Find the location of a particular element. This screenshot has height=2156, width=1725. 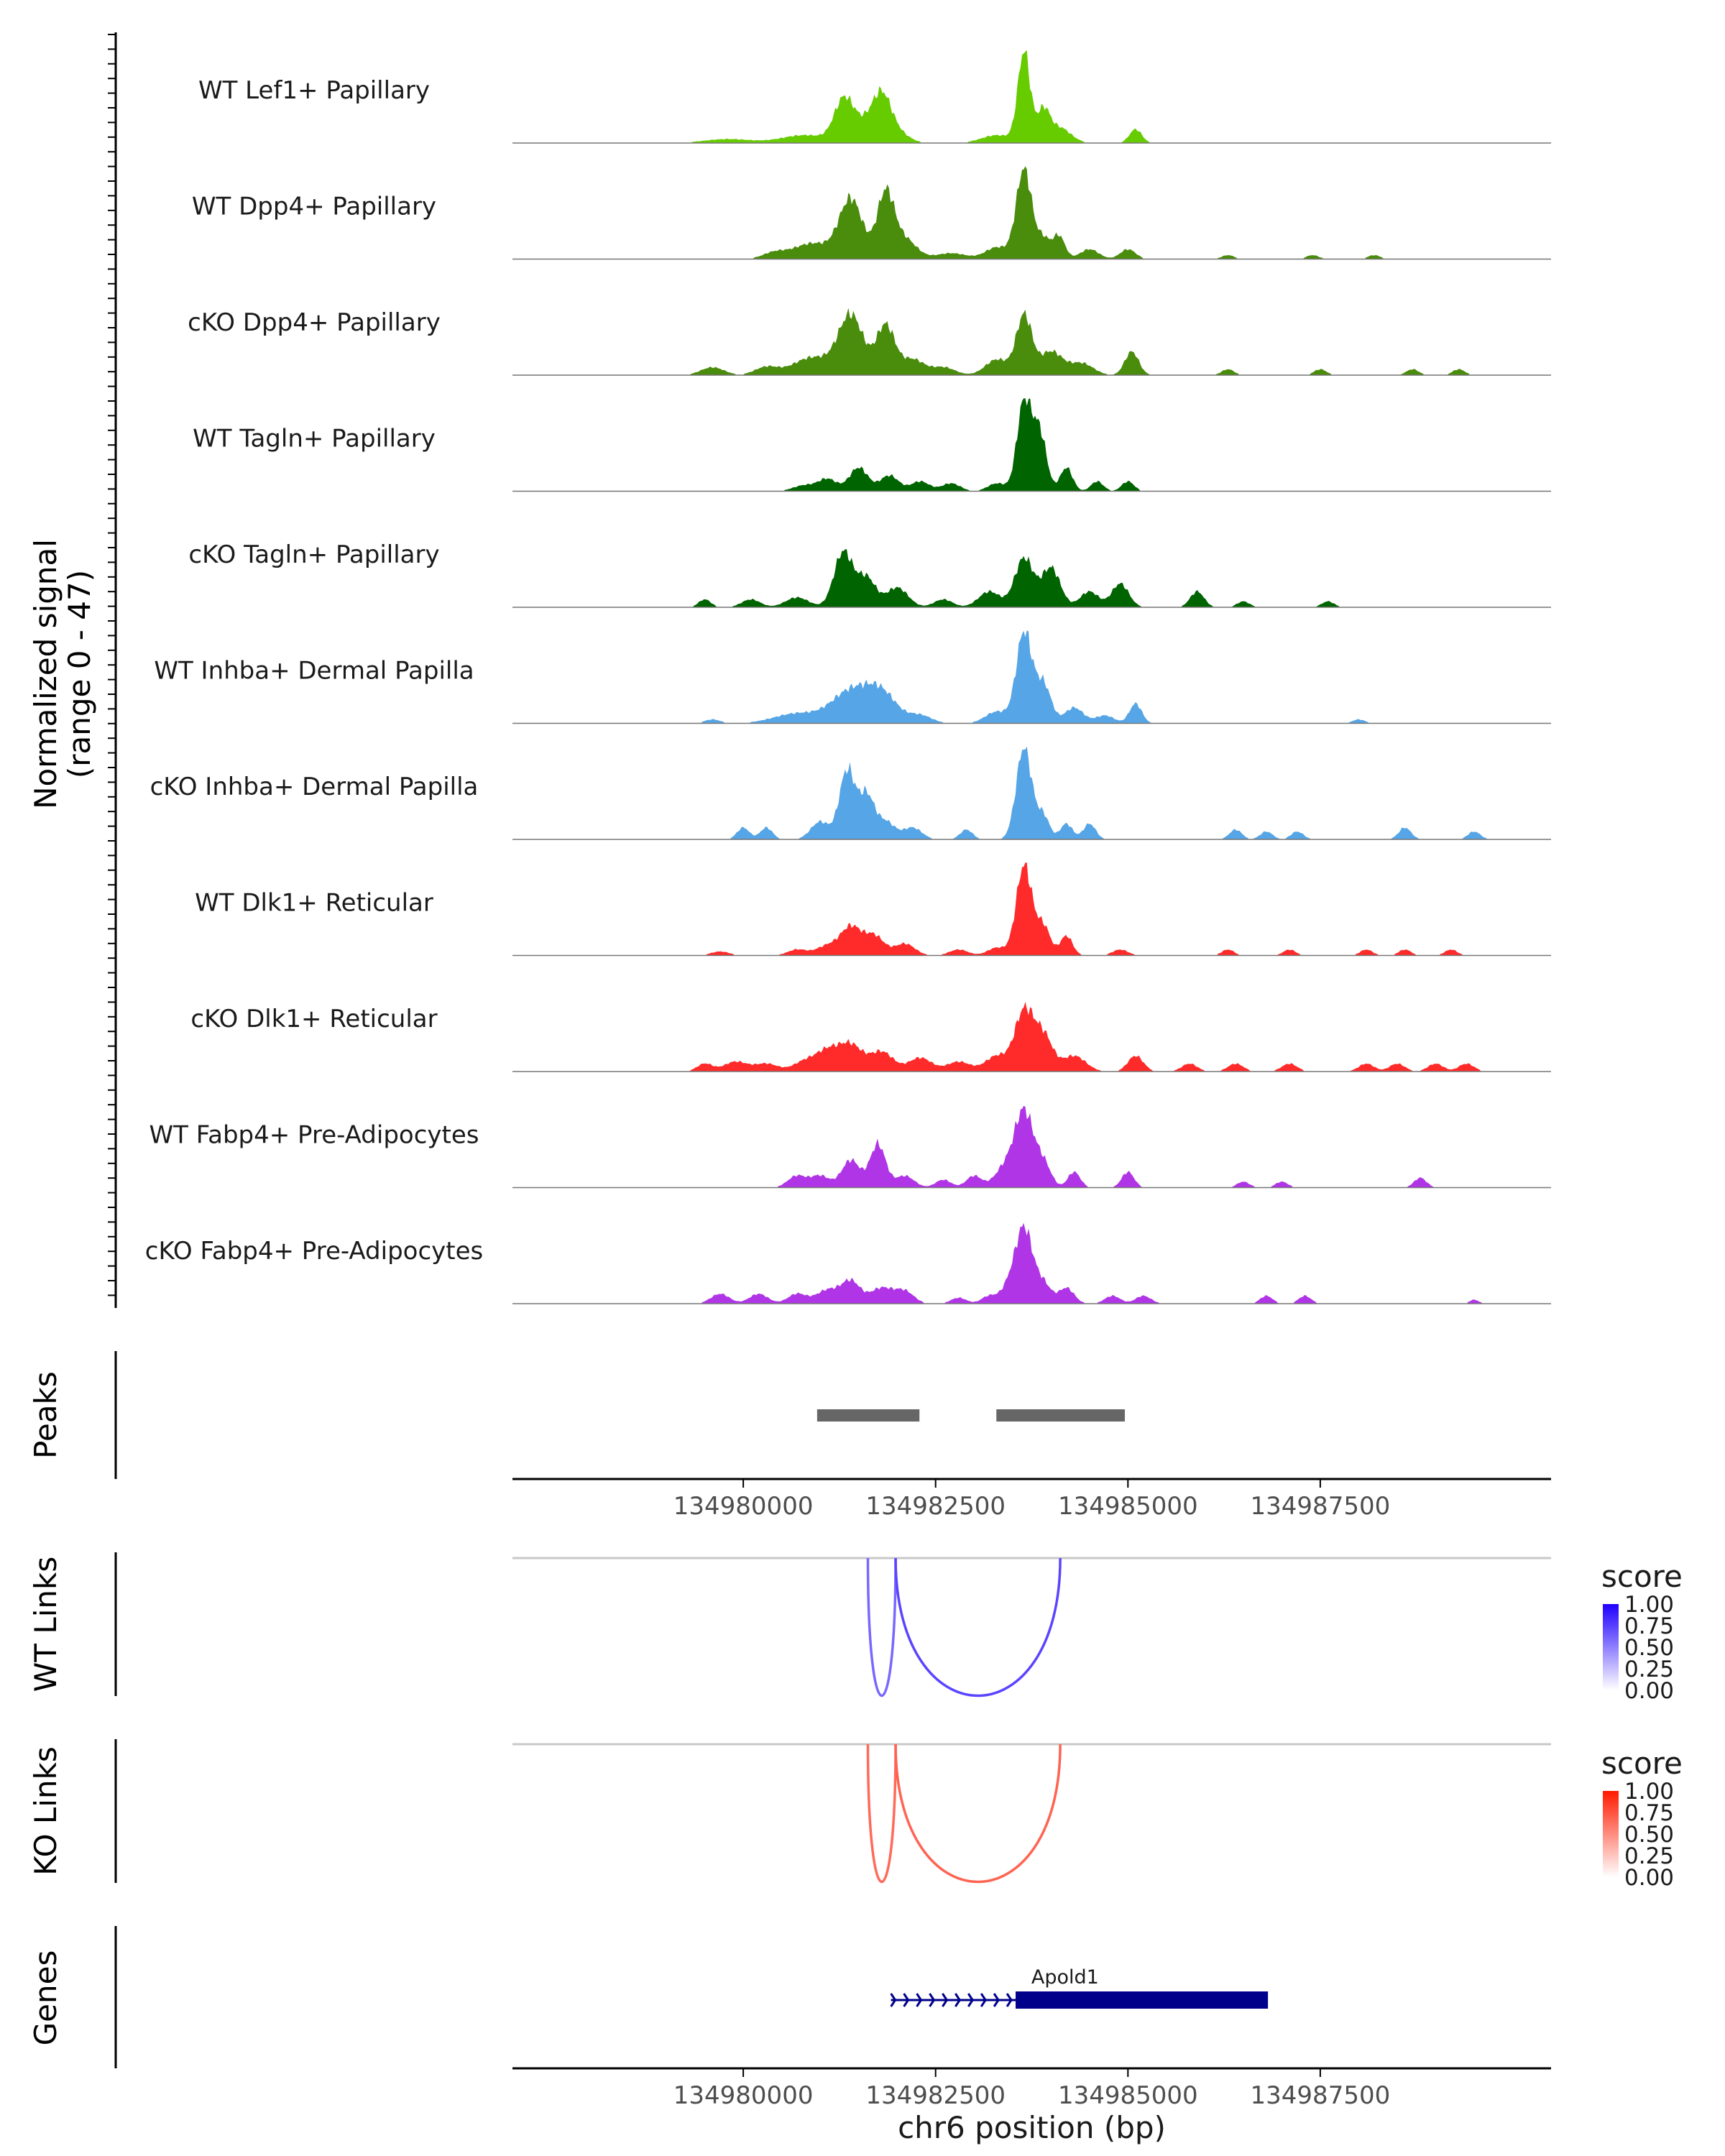

gene-model: Apold1 is located at coordinates (1079, 1987).